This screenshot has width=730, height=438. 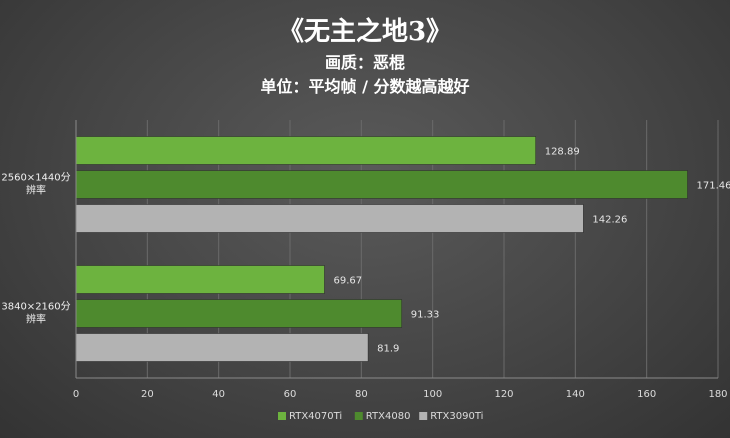 What do you see at coordinates (35, 307) in the screenshot?
I see `category-label: 3840×2160分` at bounding box center [35, 307].